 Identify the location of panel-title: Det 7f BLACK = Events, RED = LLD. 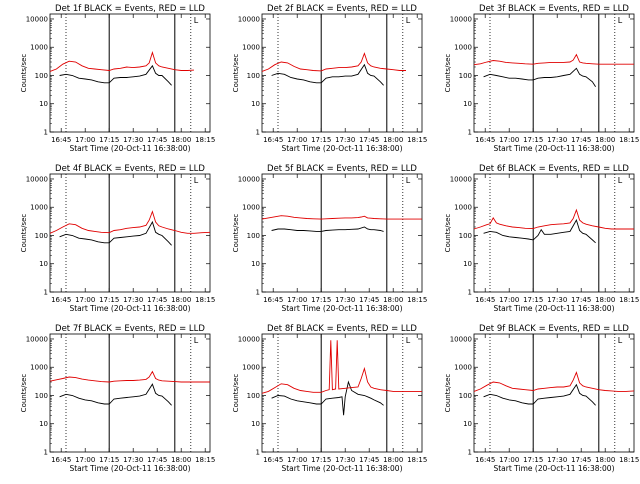
(130, 329).